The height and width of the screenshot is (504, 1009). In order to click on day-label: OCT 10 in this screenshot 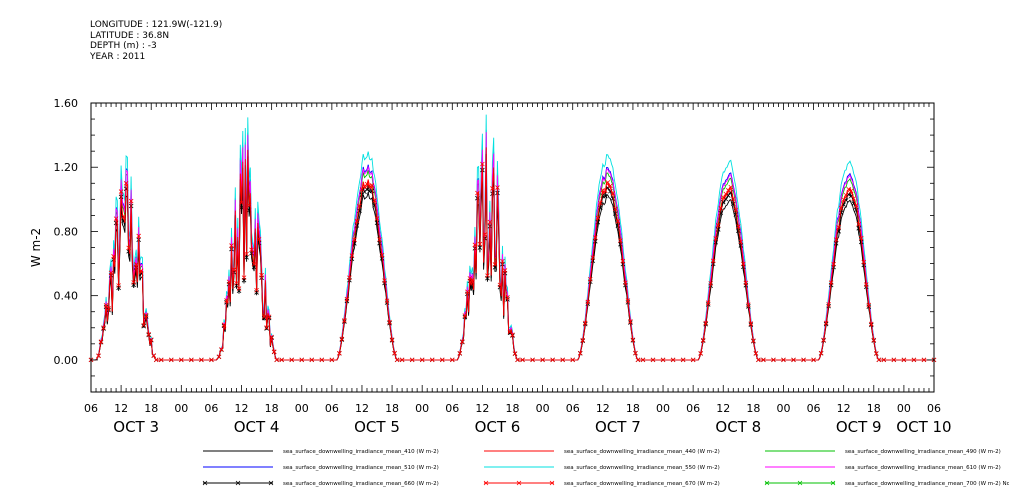, I will do `click(923, 427)`.